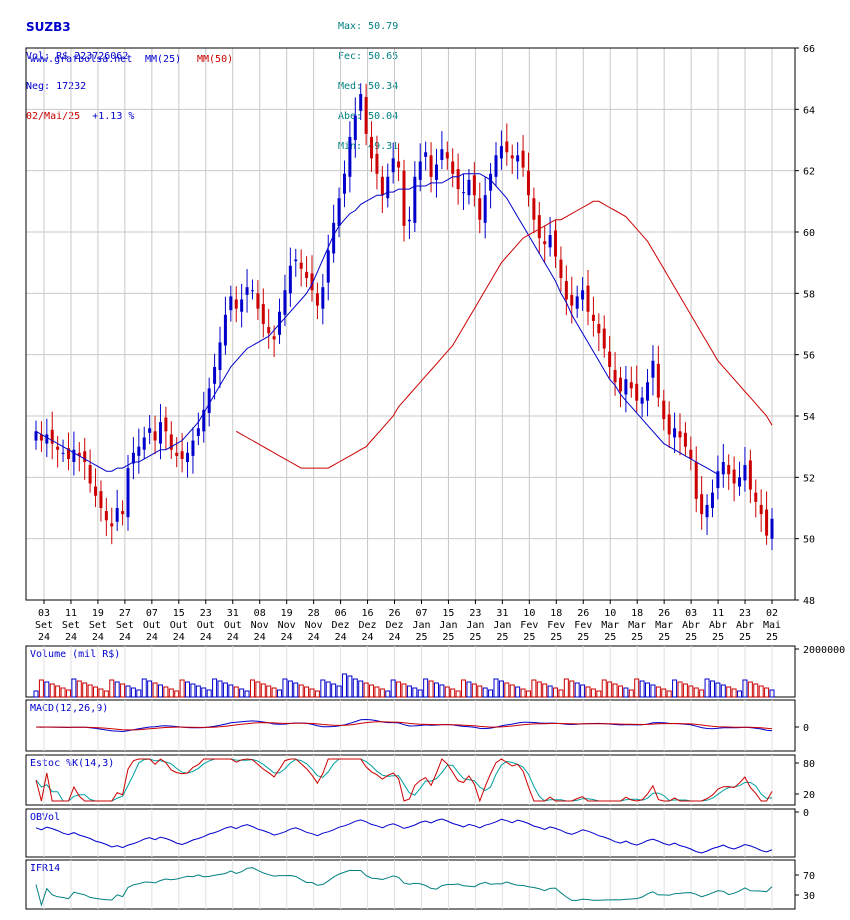  I want to click on stat-value-min: 49.31, so click(383, 146).